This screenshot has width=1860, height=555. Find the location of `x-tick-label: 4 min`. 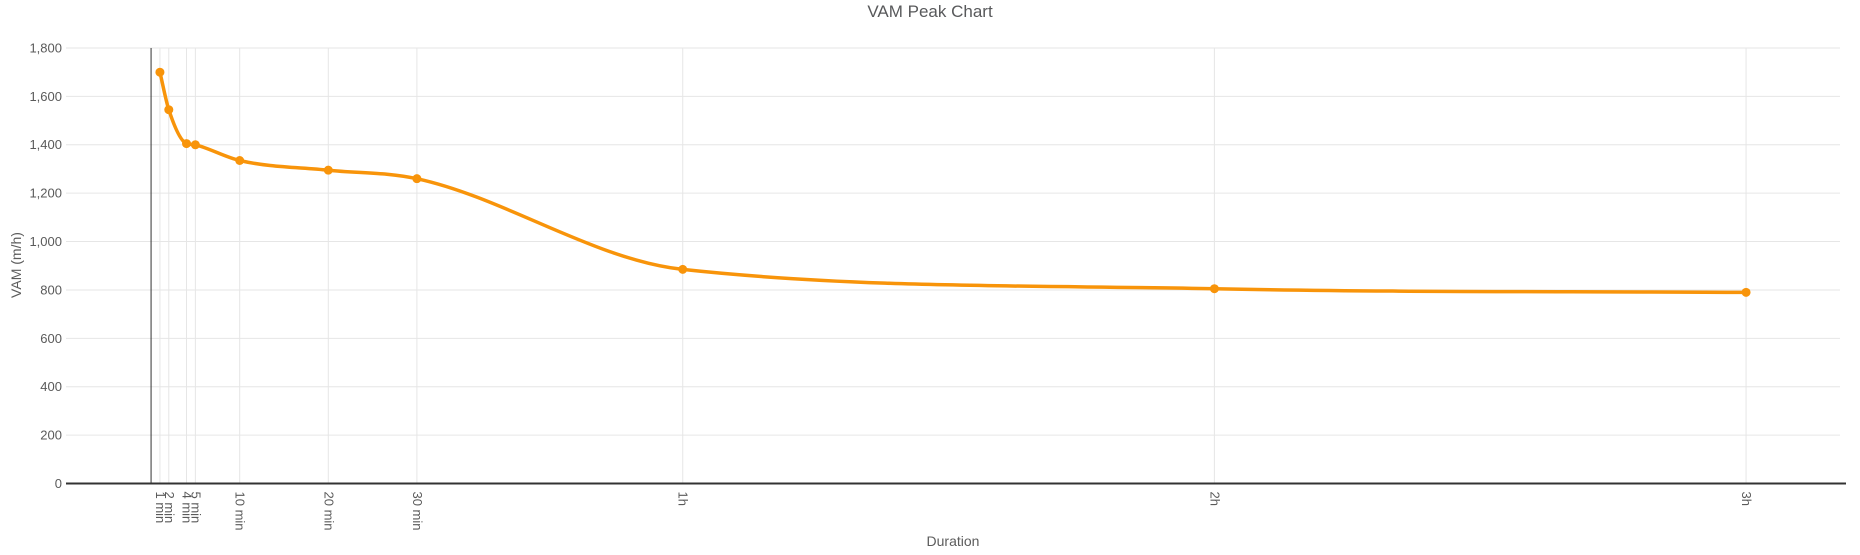

x-tick-label: 4 min is located at coordinates (187, 508).